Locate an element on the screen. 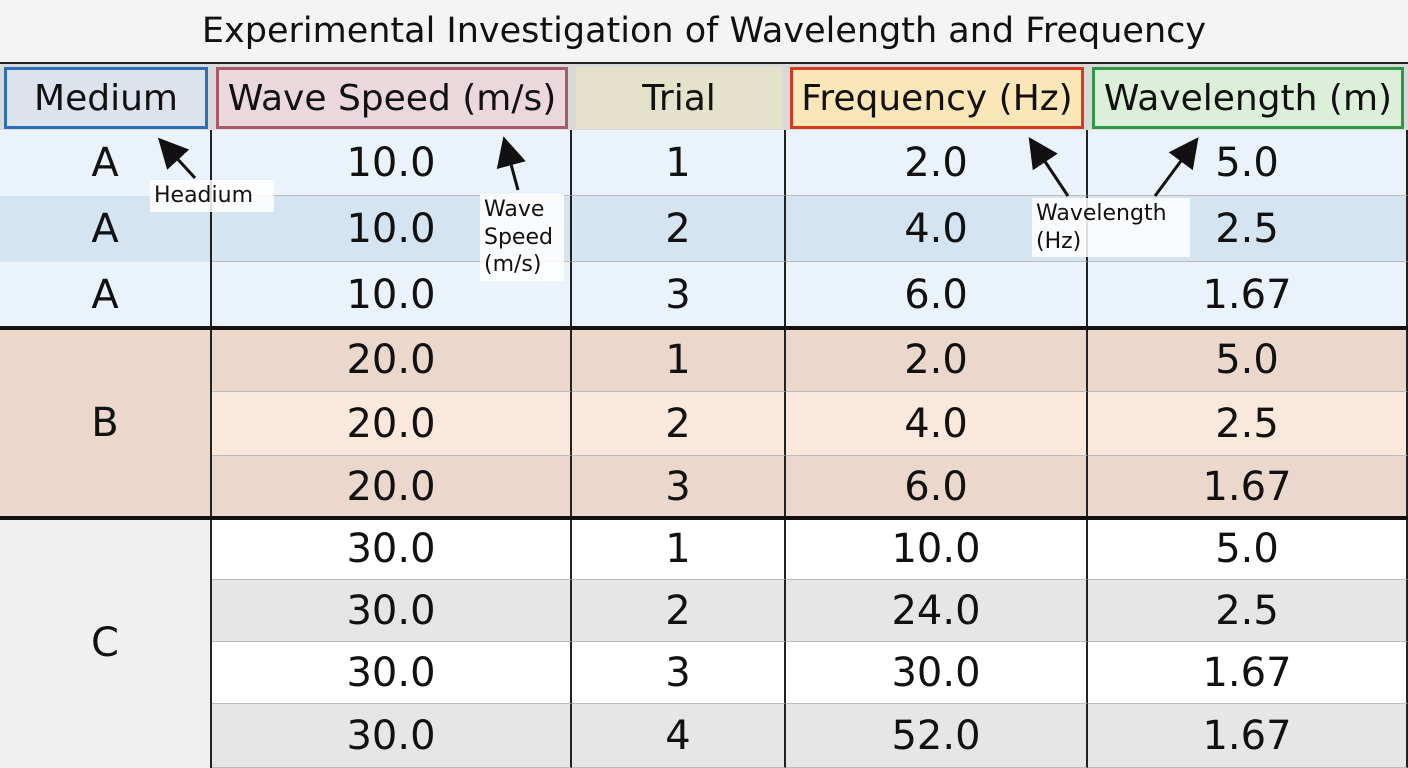 This screenshot has height=768, width=1408. medium-cell: B is located at coordinates (106, 423).